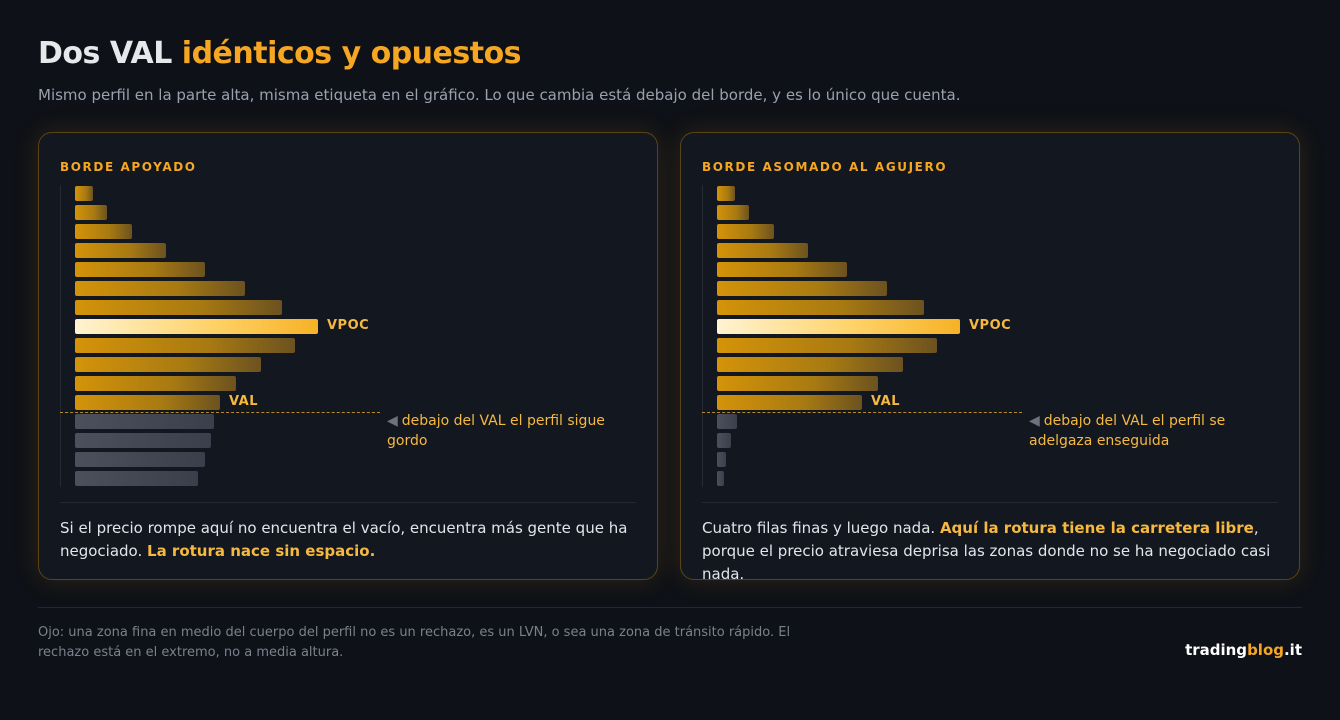 The width and height of the screenshot is (1340, 720). I want to click on brand-logo: tradingblog.it, so click(1243, 650).